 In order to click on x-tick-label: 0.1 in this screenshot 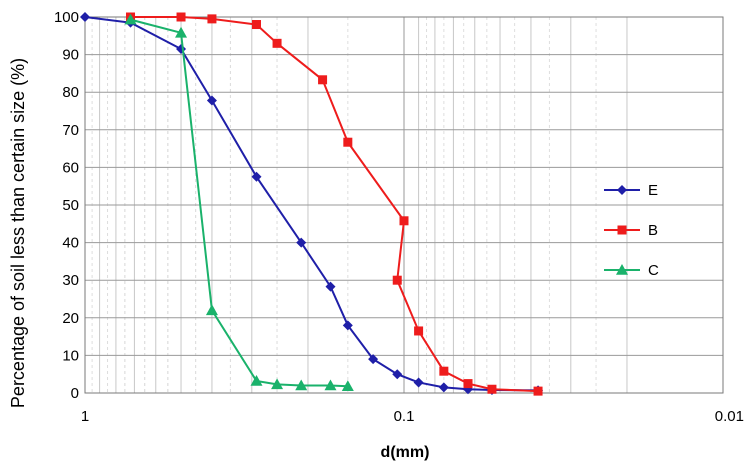, I will do `click(404, 416)`.